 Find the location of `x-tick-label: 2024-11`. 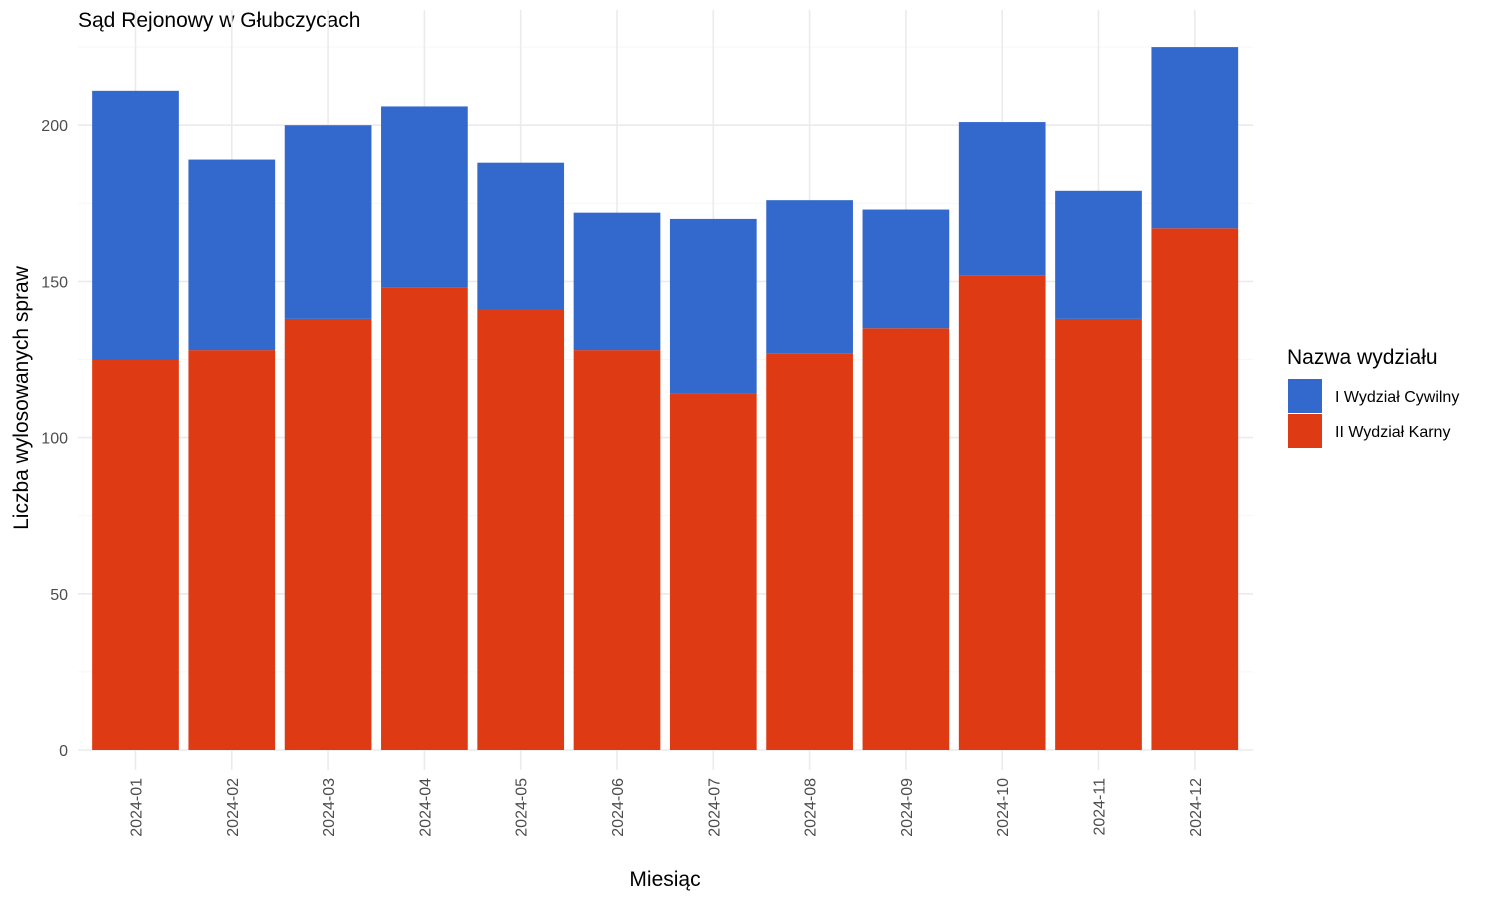

x-tick-label: 2024-11 is located at coordinates (1100, 807).